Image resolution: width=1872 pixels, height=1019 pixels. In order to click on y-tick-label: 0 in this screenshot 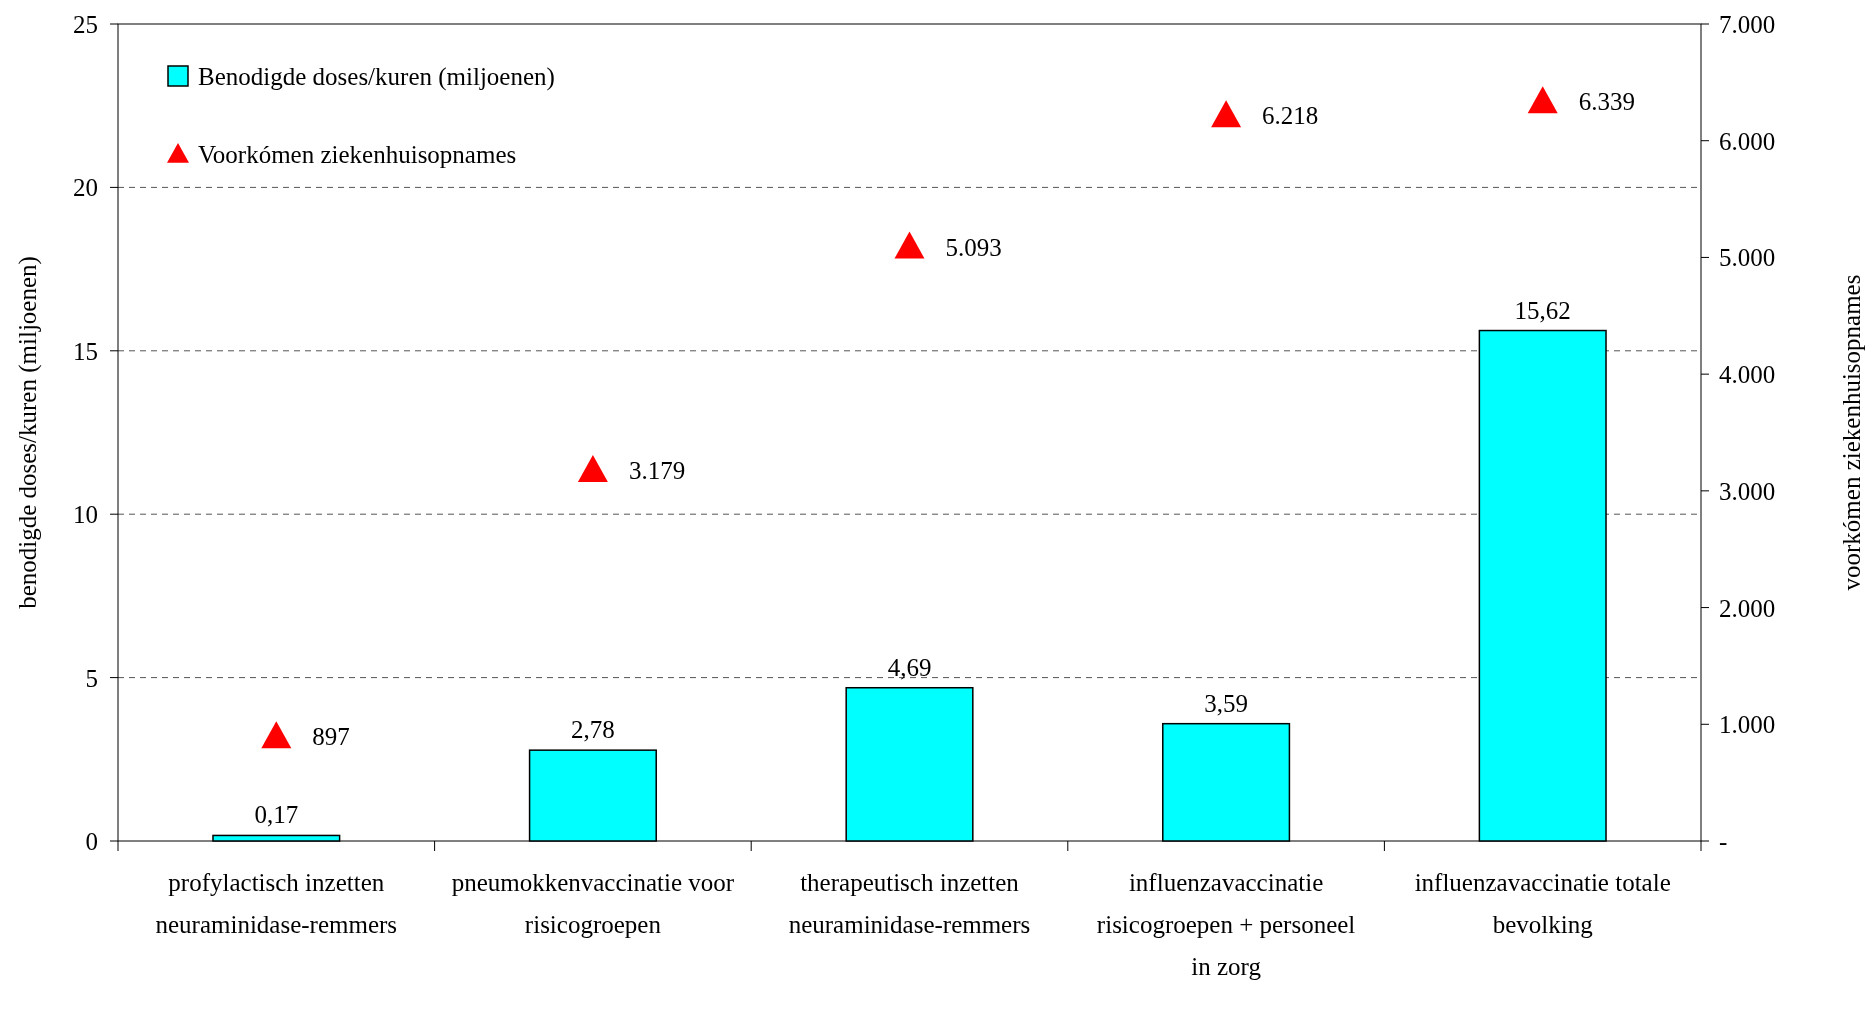, I will do `click(91, 841)`.